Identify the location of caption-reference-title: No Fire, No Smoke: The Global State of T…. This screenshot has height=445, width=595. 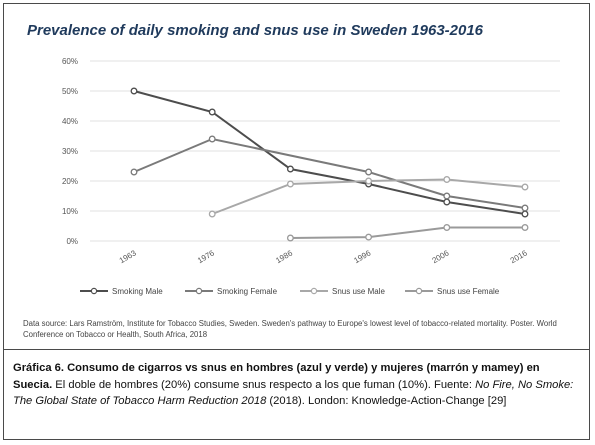
(293, 393).